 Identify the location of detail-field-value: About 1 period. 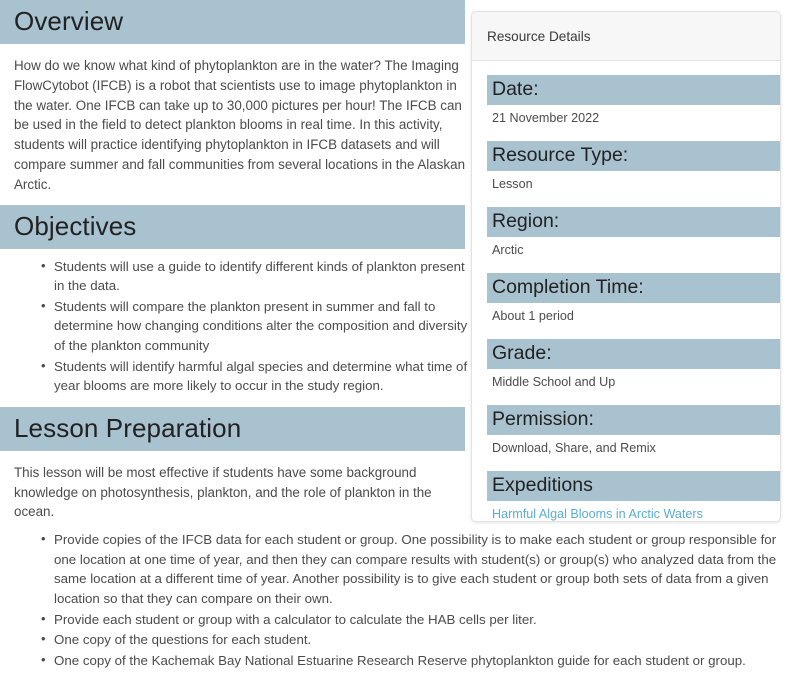
(533, 316).